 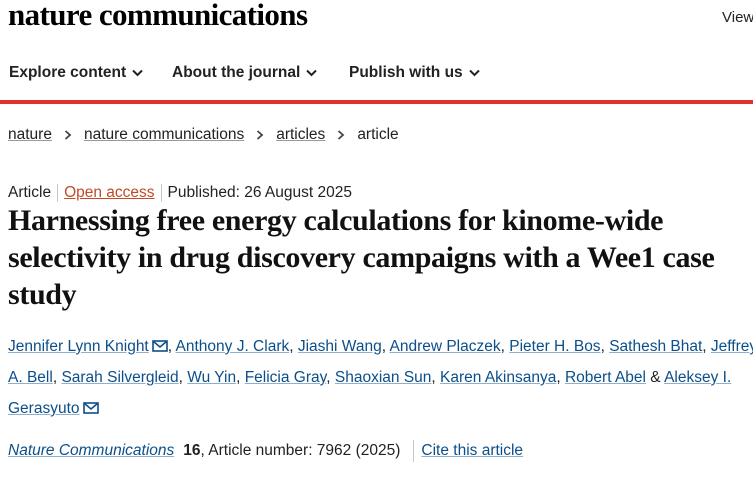 I want to click on author-link: Robert Abel, so click(x=605, y=377).